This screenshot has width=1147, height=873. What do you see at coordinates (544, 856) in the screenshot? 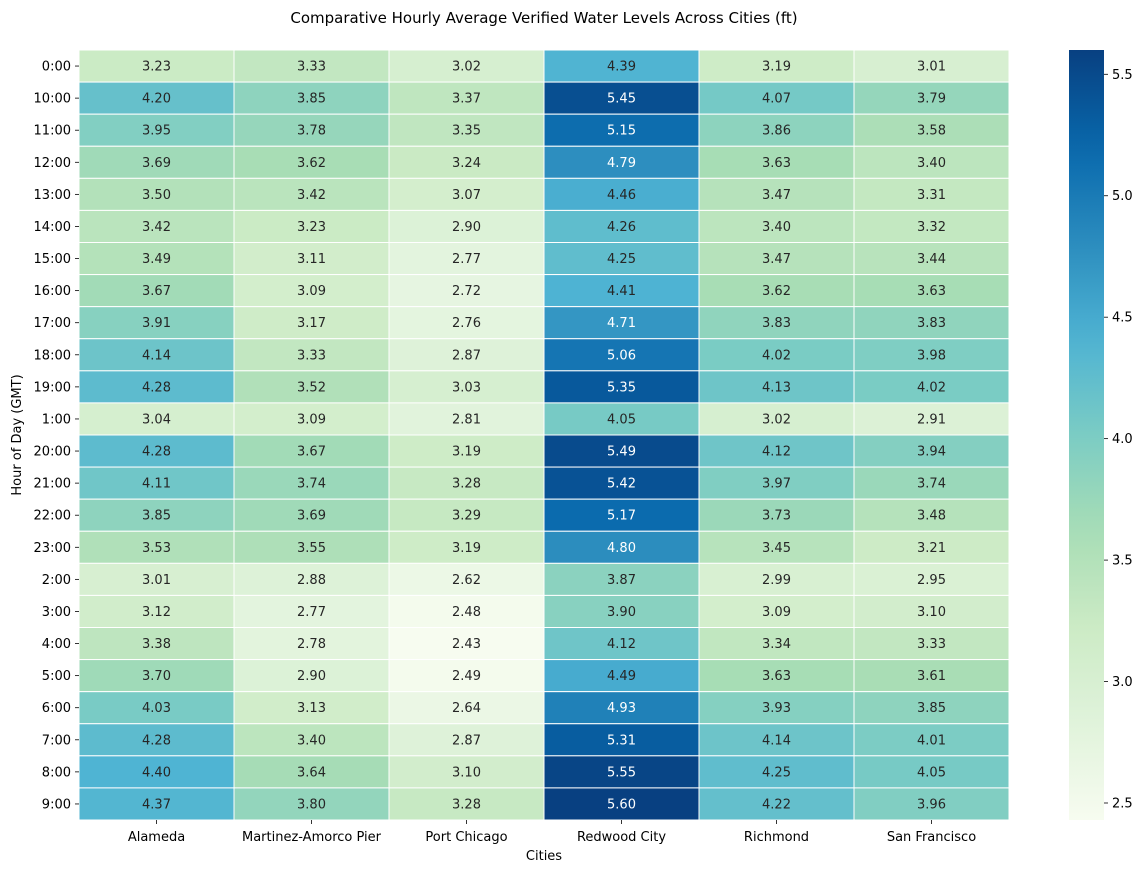
I see `x-axis-label: Cities` at bounding box center [544, 856].